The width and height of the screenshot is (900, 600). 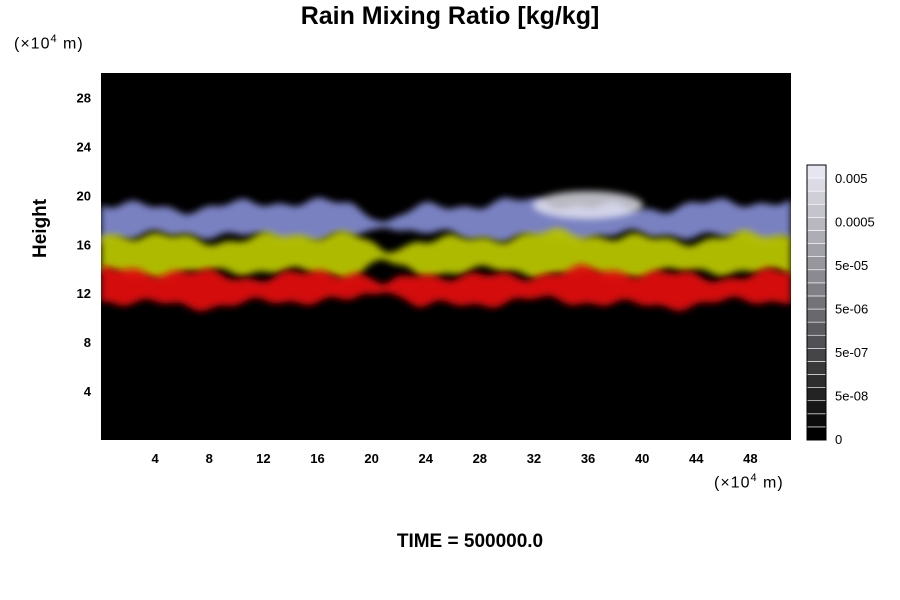 What do you see at coordinates (696, 458) in the screenshot?
I see `x-tick-label: 44` at bounding box center [696, 458].